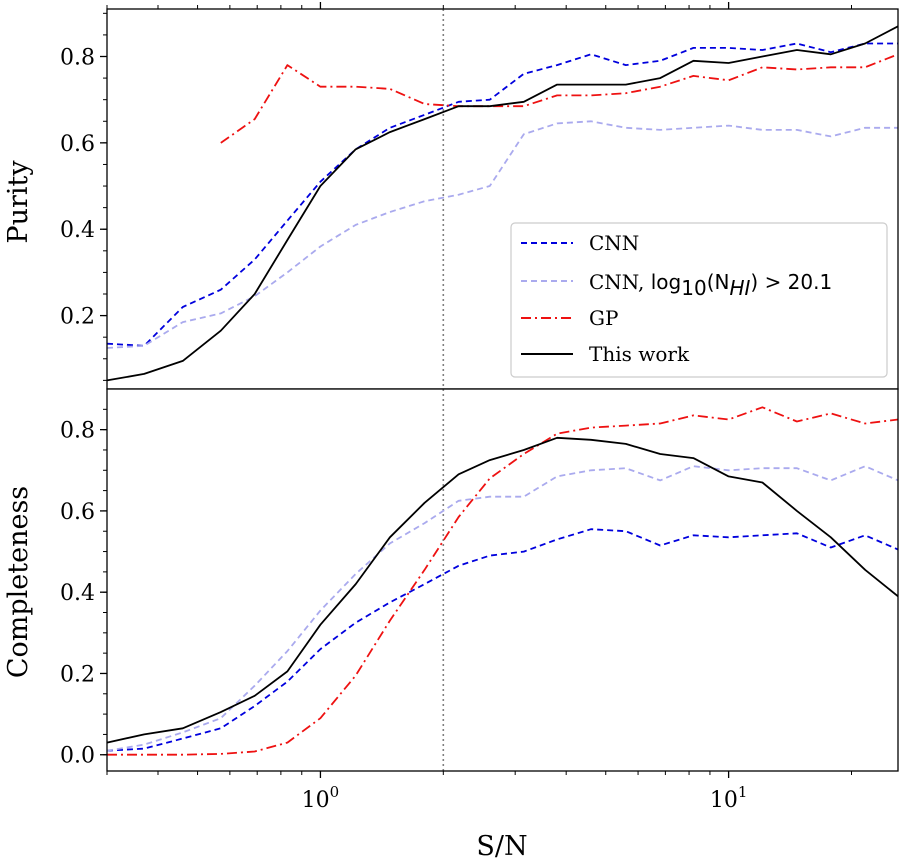 Image resolution: width=900 pixels, height=863 pixels. Describe the element at coordinates (77, 230) in the screenshot. I see `purity-y-tick-label: 0.4` at that location.